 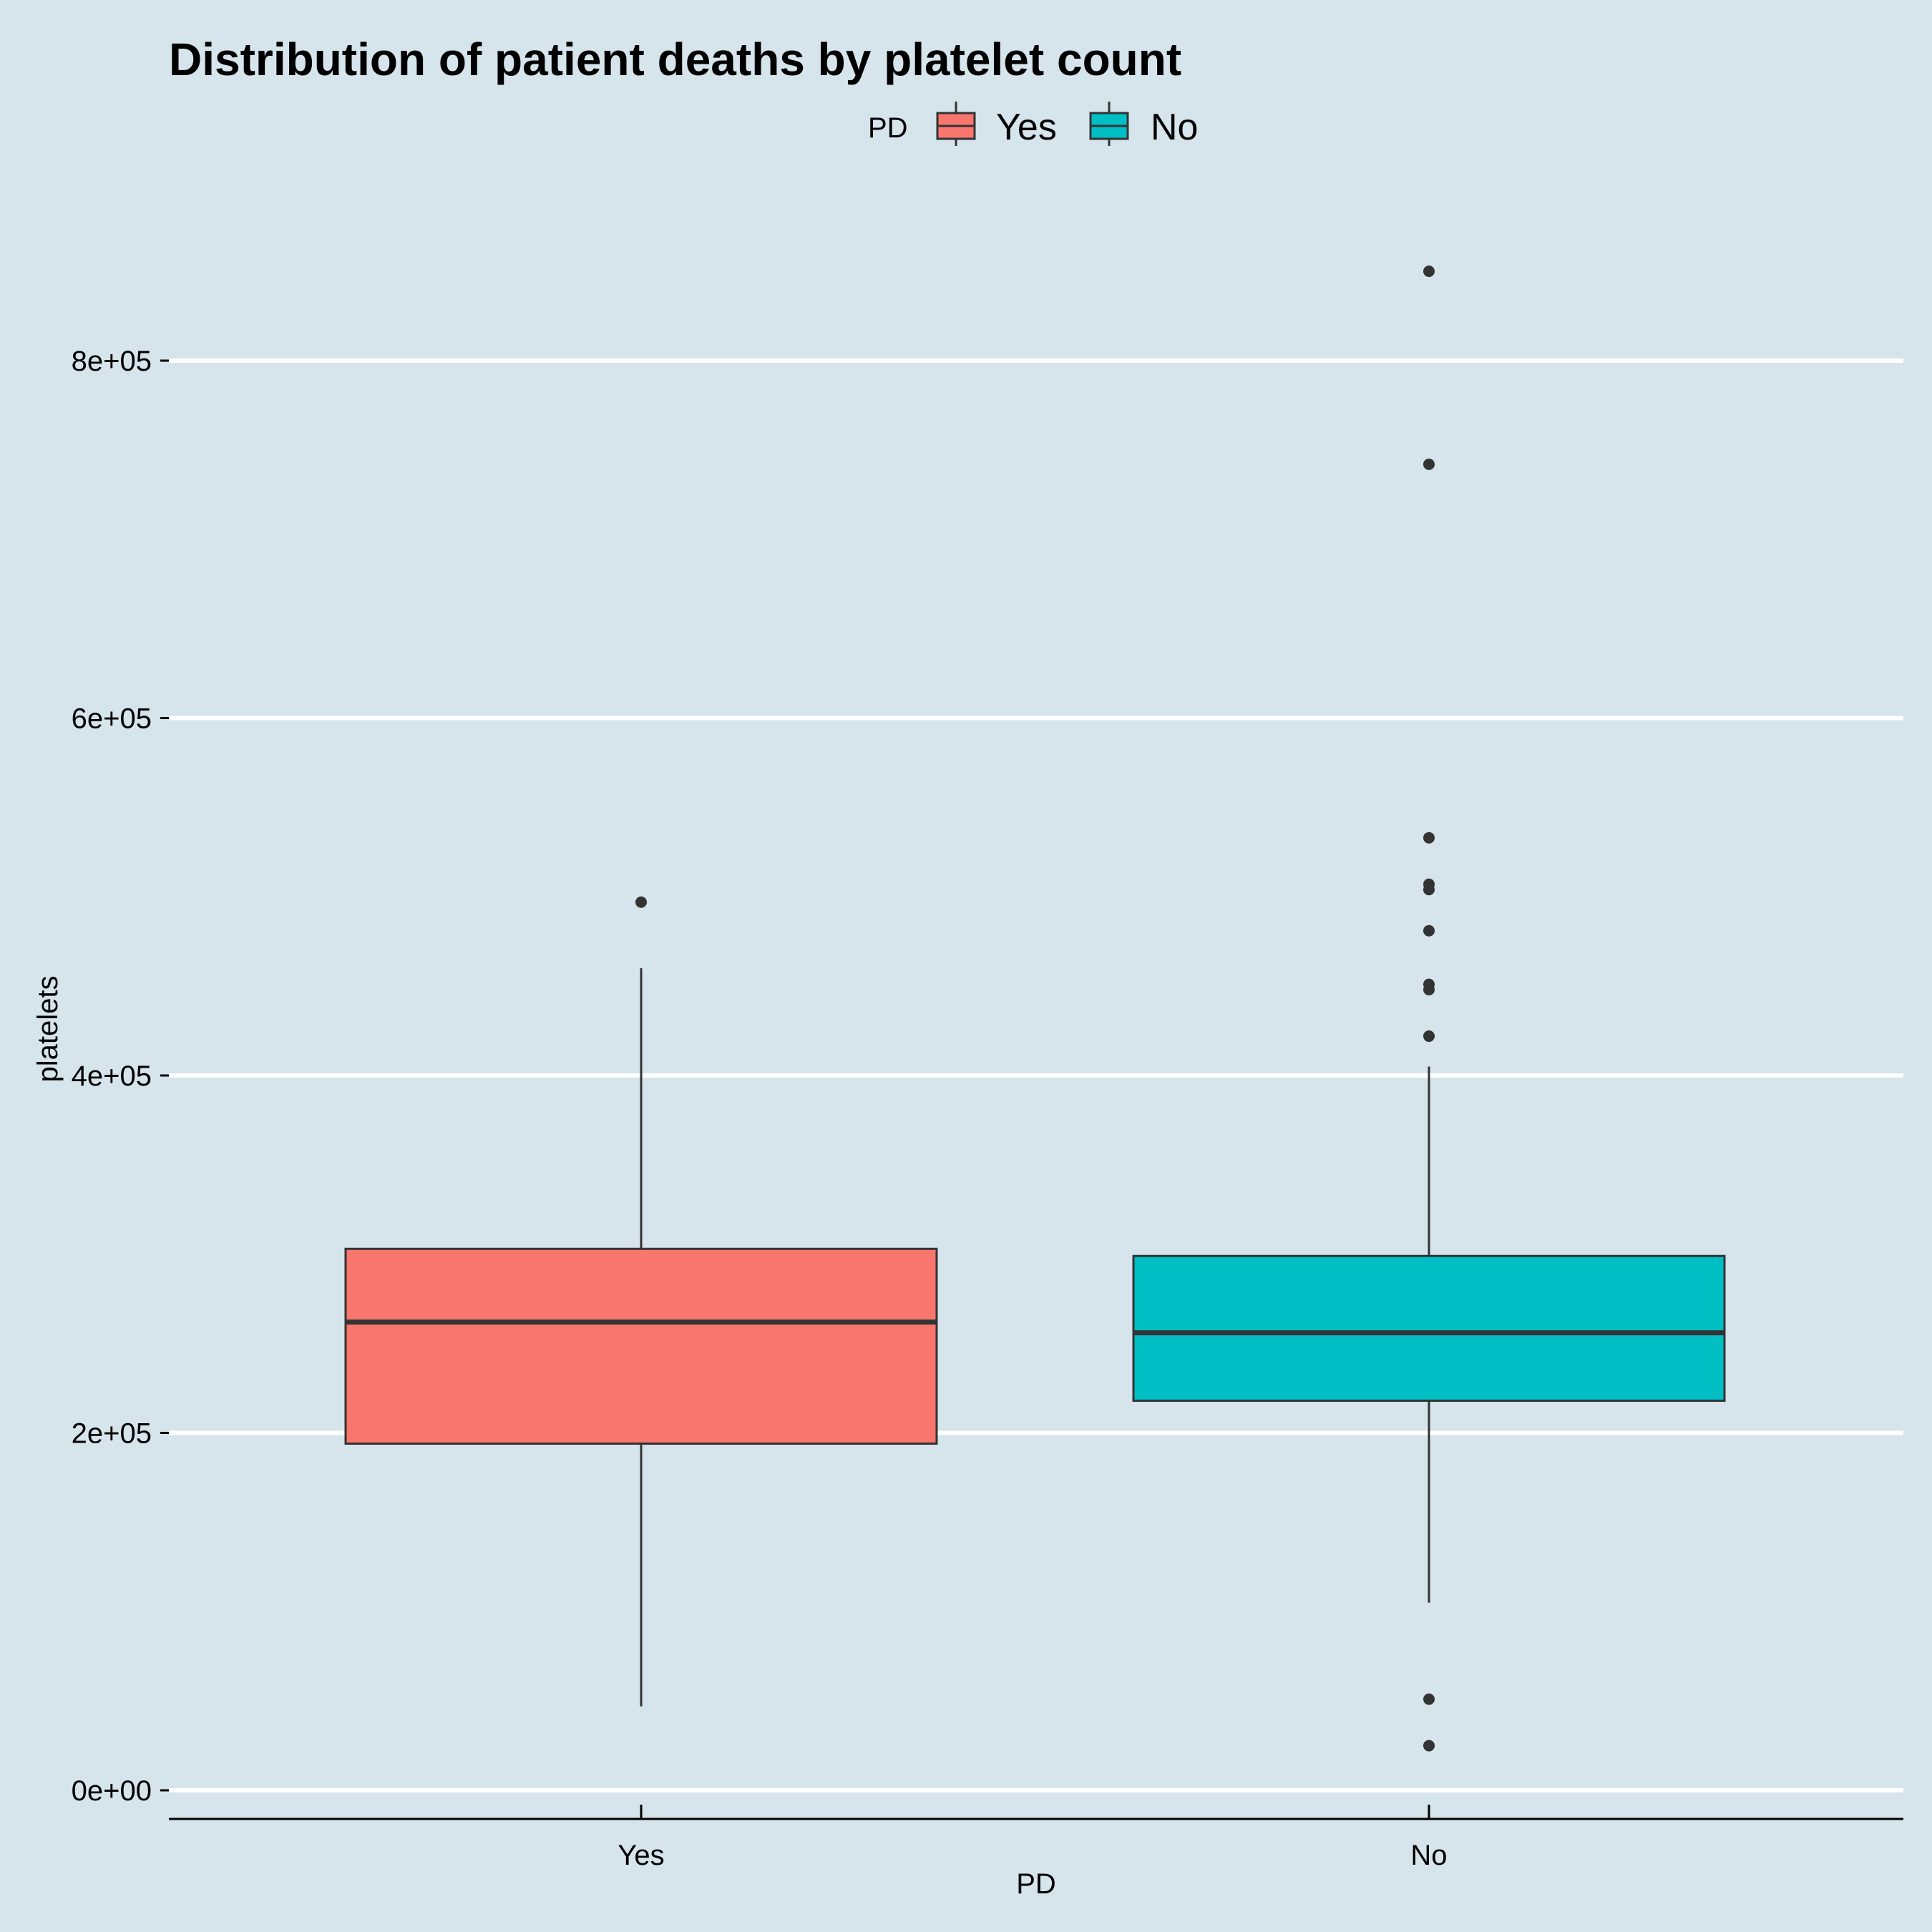 What do you see at coordinates (641, 1346) in the screenshot?
I see `box-yes` at bounding box center [641, 1346].